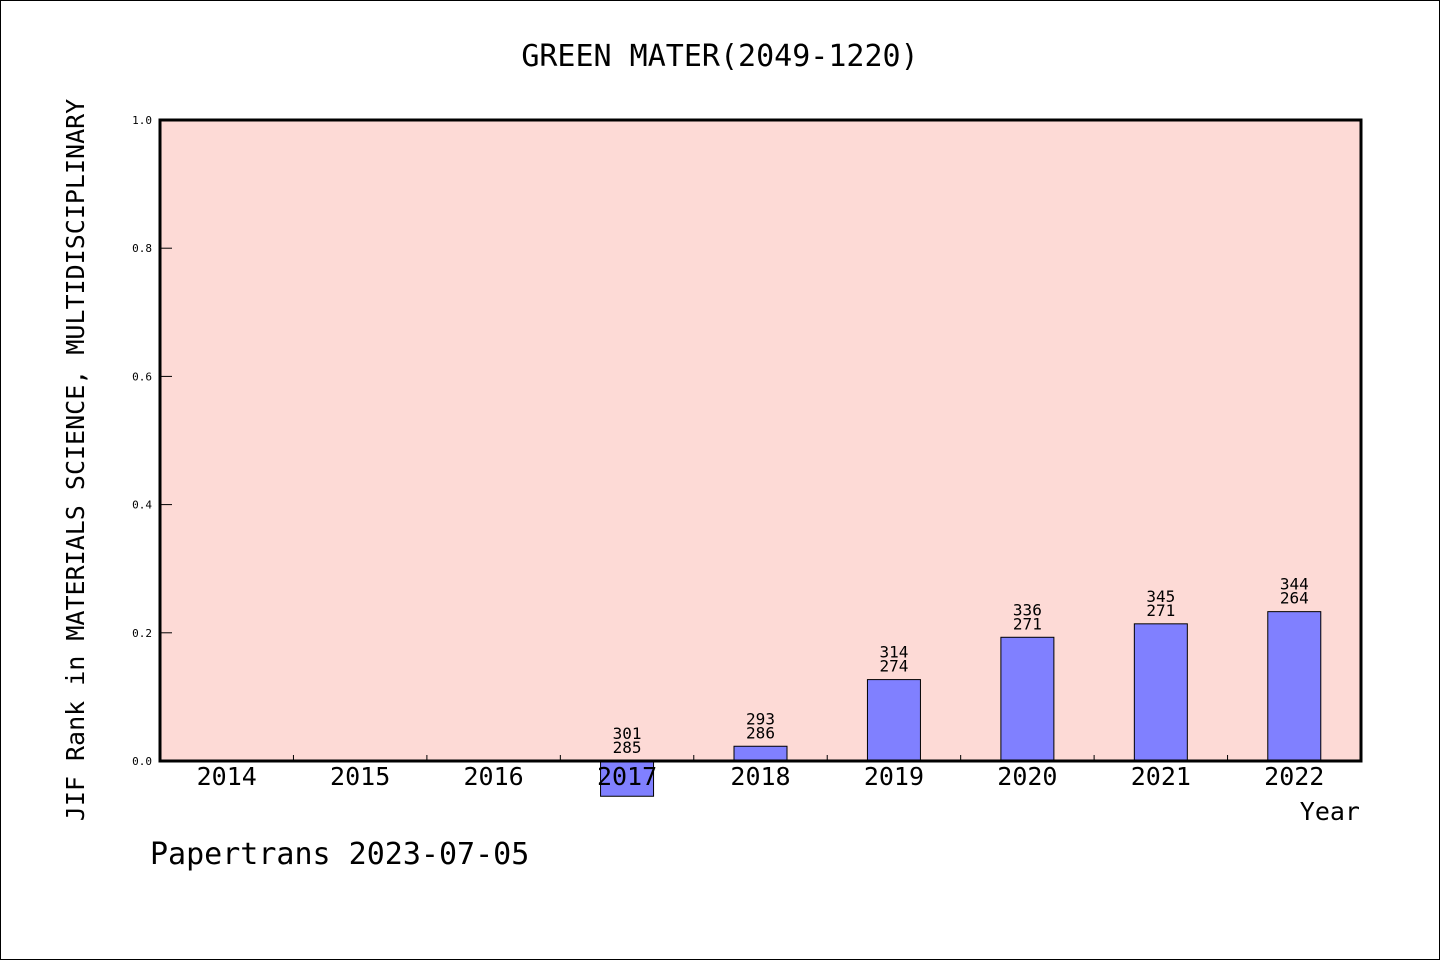  What do you see at coordinates (1294, 776) in the screenshot?
I see `x-tick-label: 2022` at bounding box center [1294, 776].